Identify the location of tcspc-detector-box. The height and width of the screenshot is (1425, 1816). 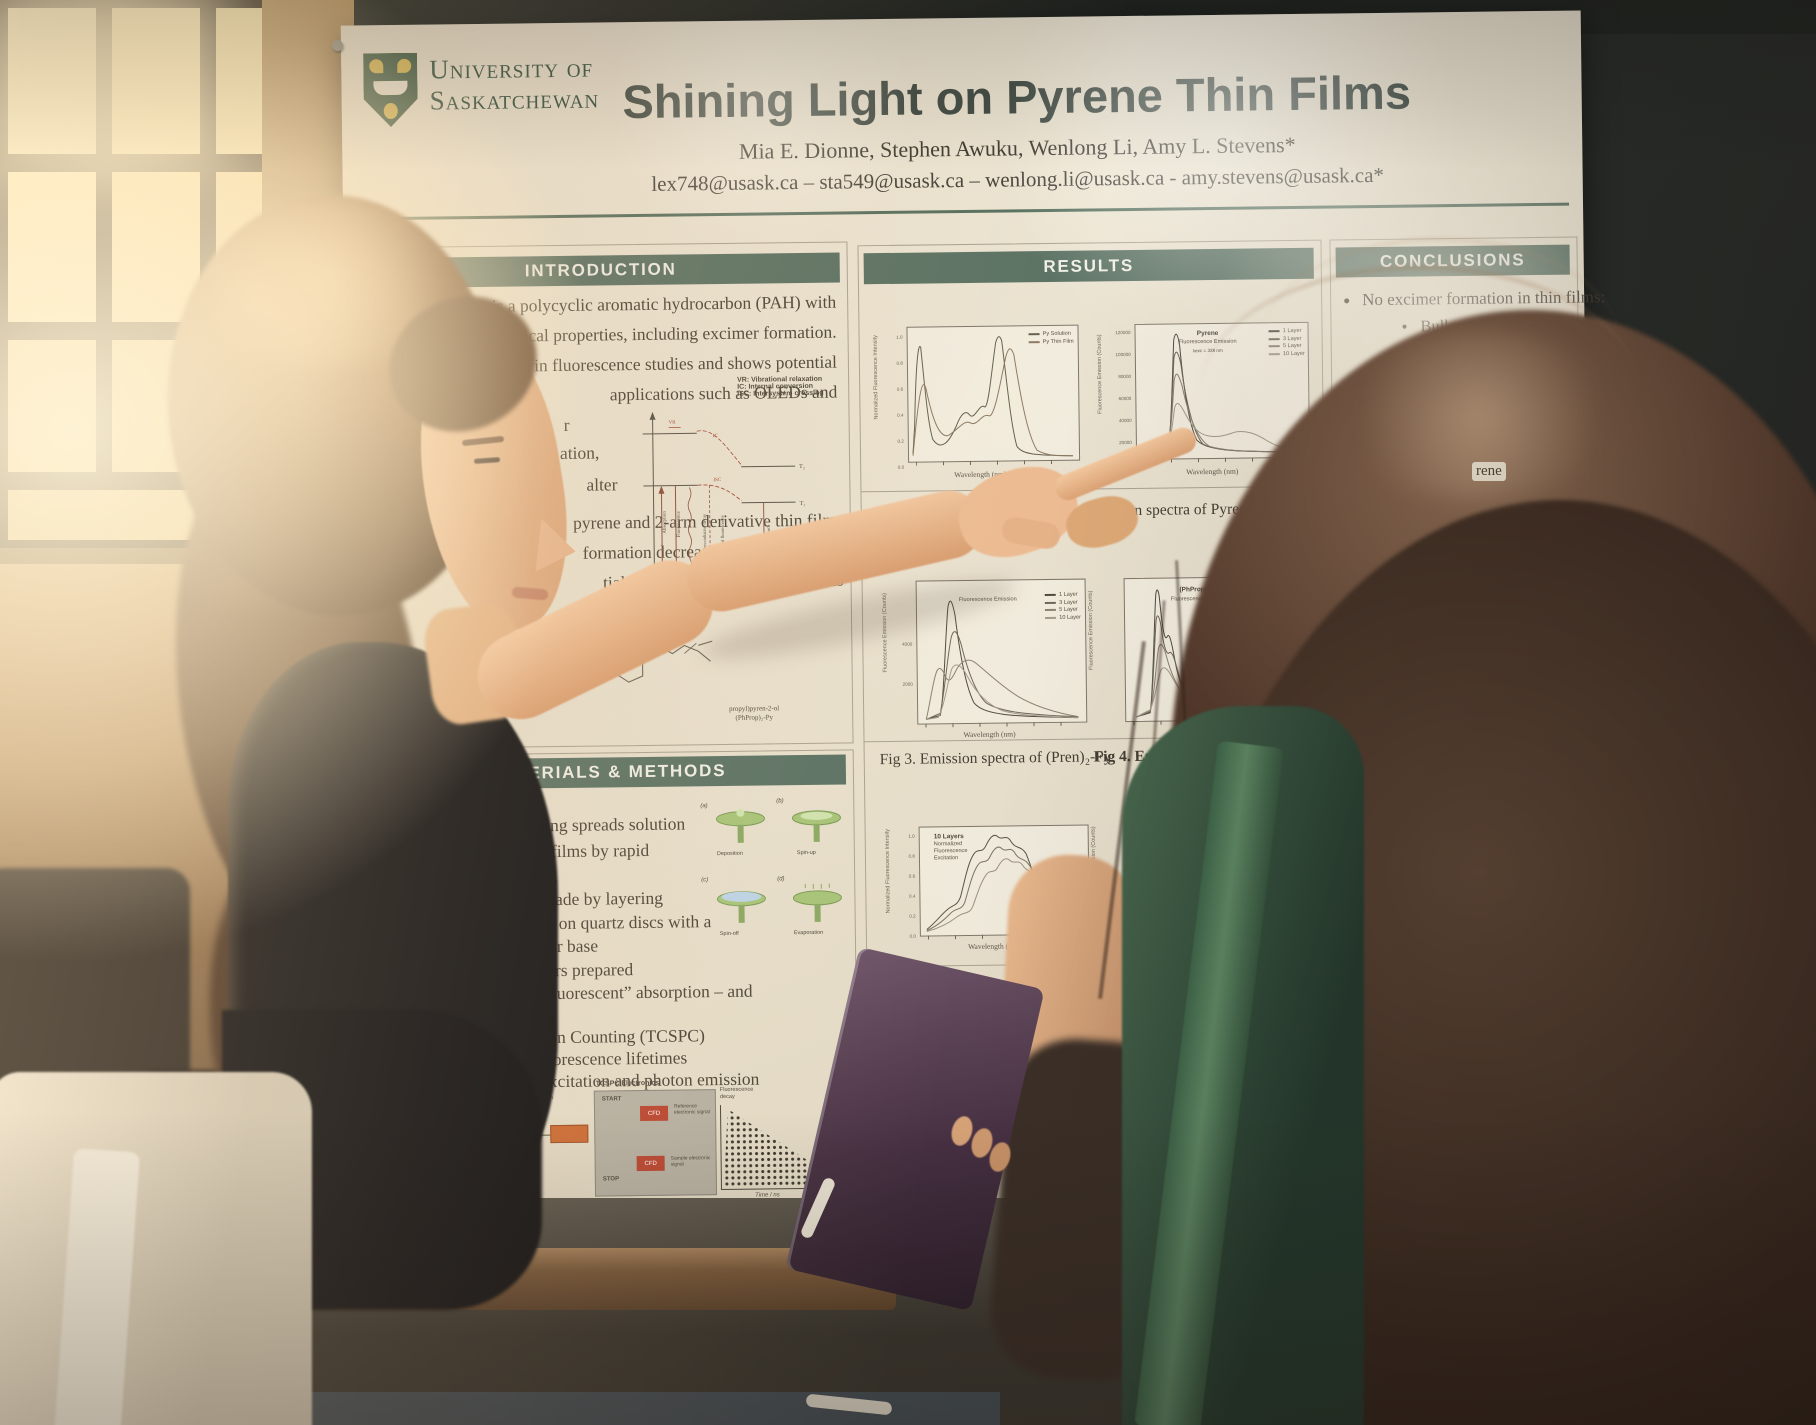
(569, 1134).